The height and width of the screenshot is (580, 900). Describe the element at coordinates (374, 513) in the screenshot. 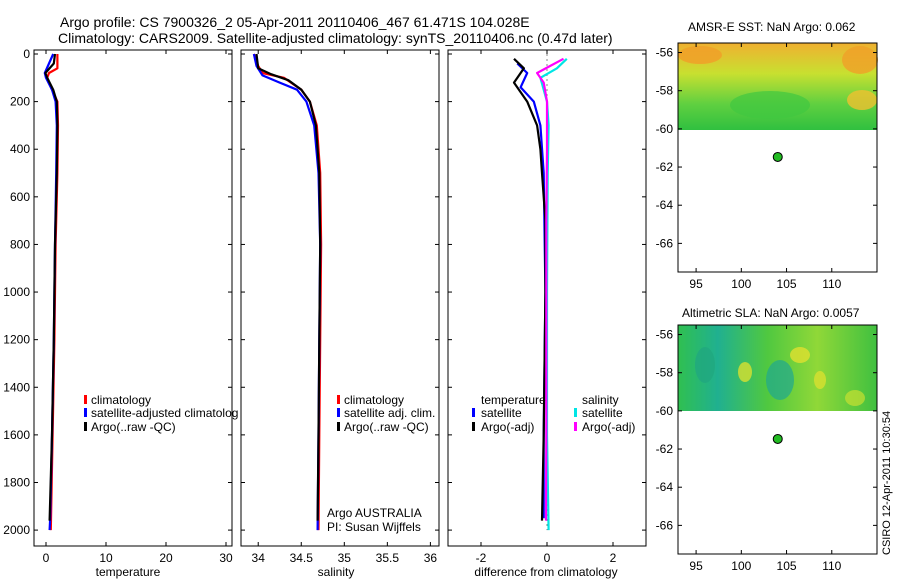

I see `float-owner: Argo AUSTRALIA` at that location.